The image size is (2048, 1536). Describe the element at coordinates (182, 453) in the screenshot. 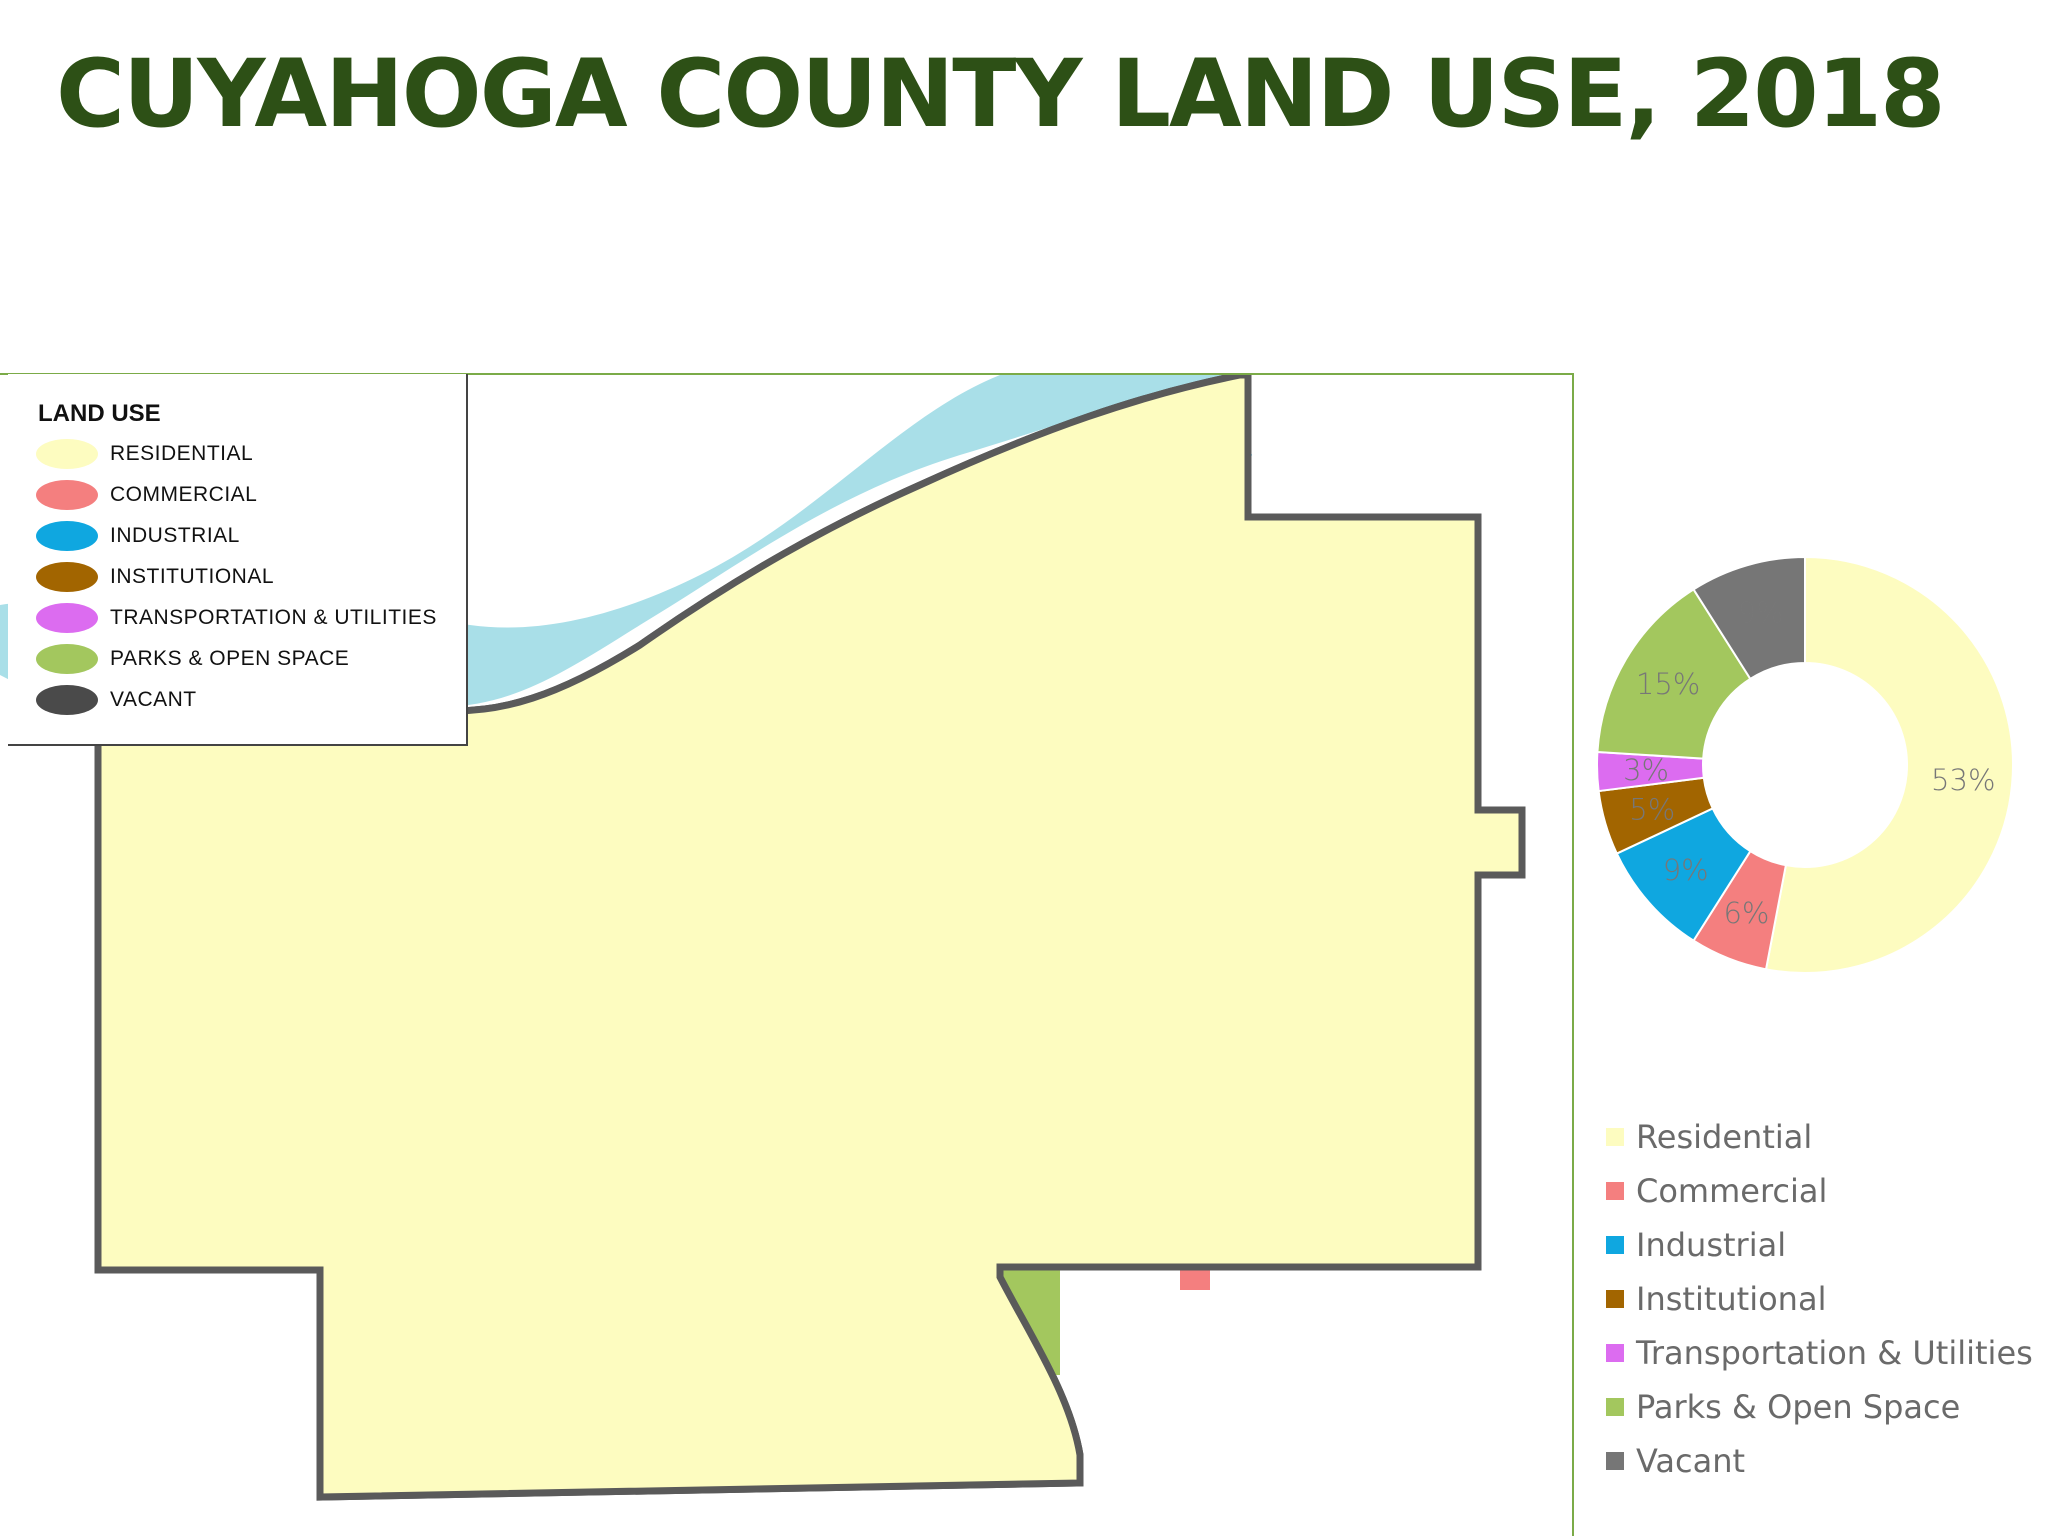

I see `map-legend-label: RESIDENTIAL` at that location.